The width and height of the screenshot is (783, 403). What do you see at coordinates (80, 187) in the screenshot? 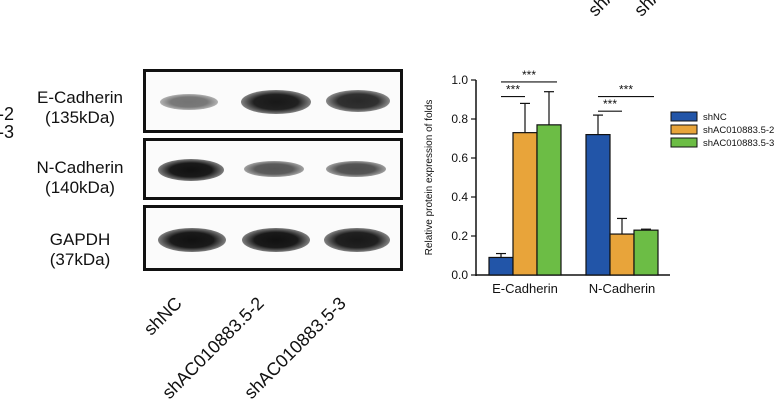
I see `protein-weight: (140kDa)` at bounding box center [80, 187].